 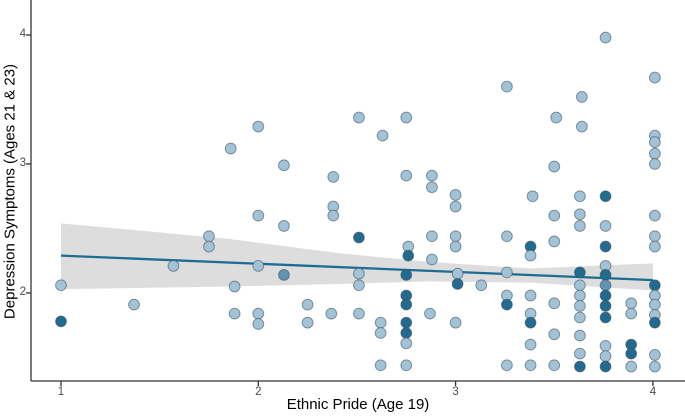 What do you see at coordinates (10, 191) in the screenshot?
I see `y-axis-title: Depression Symptoms (Ages 21 & 23)` at bounding box center [10, 191].